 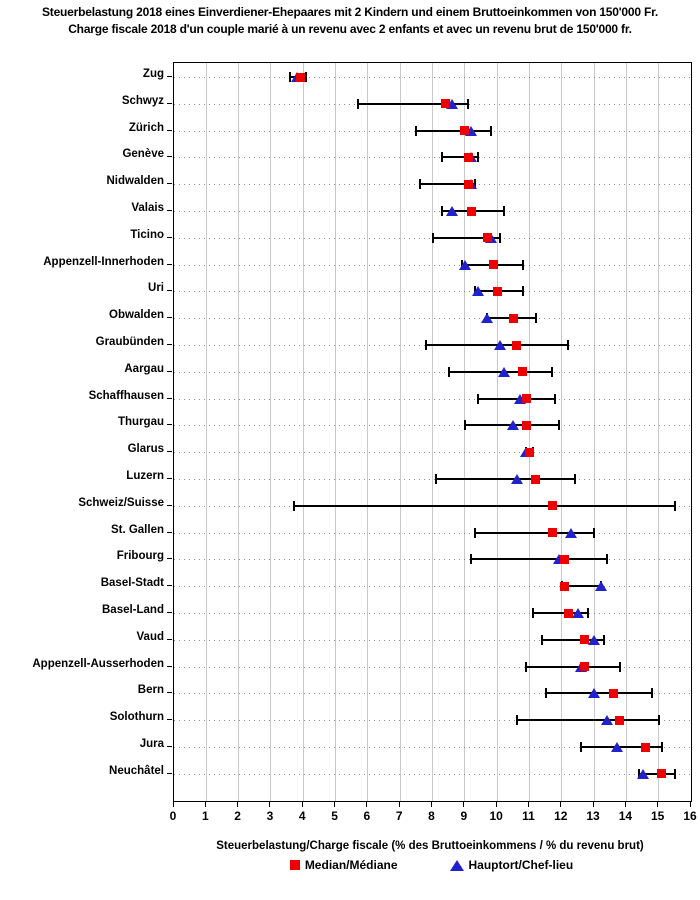 I want to click on y-axis-label-basel-land: Basel-Land, so click(x=133, y=610).